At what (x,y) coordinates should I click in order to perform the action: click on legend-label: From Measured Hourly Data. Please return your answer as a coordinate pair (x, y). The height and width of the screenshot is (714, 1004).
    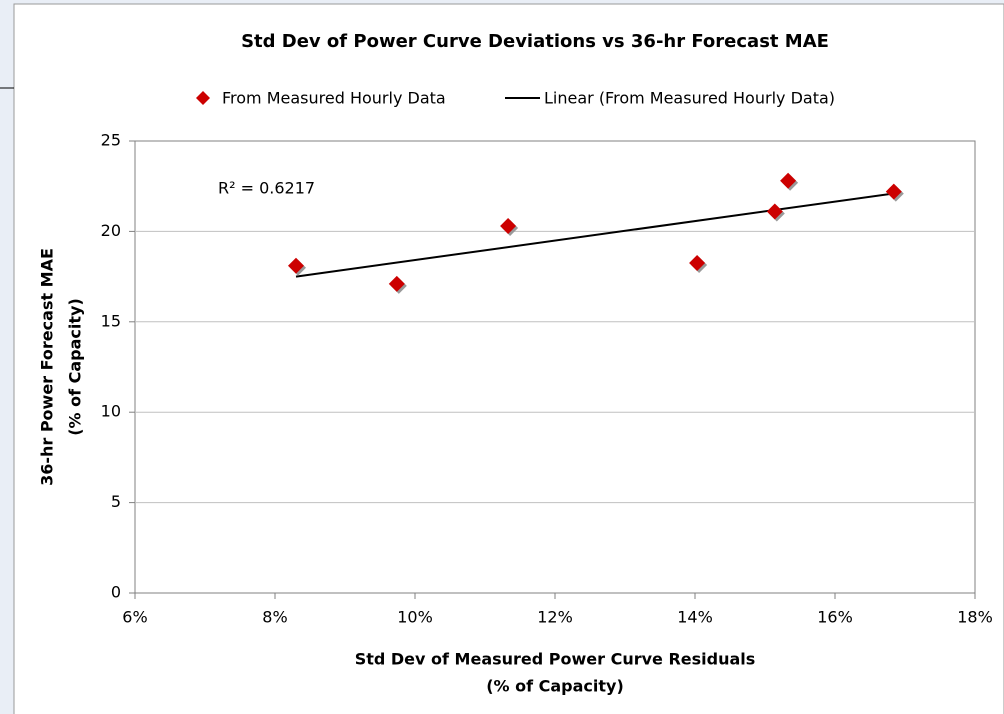
    Looking at the image, I should click on (334, 98).